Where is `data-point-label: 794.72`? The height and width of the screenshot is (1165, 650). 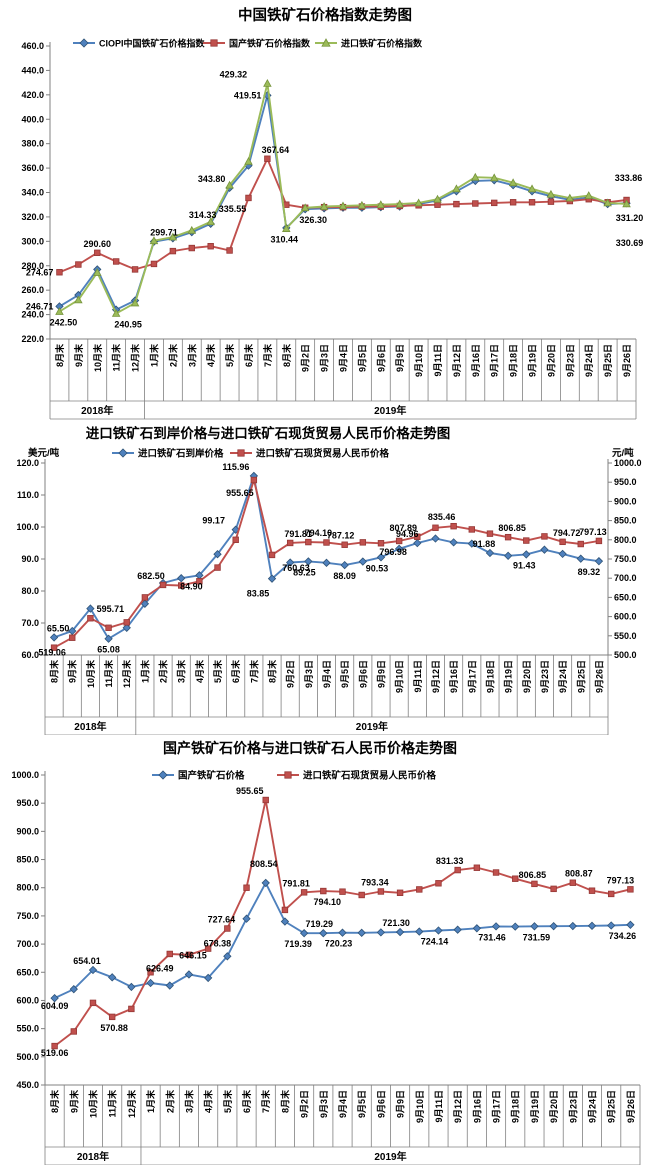
data-point-label: 794.72 is located at coordinates (567, 533).